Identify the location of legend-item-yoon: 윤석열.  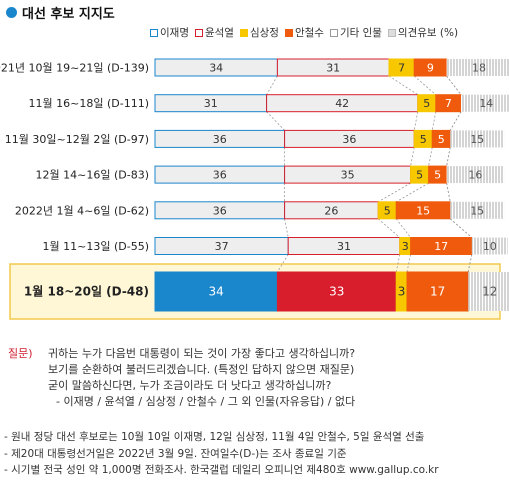
(214, 32).